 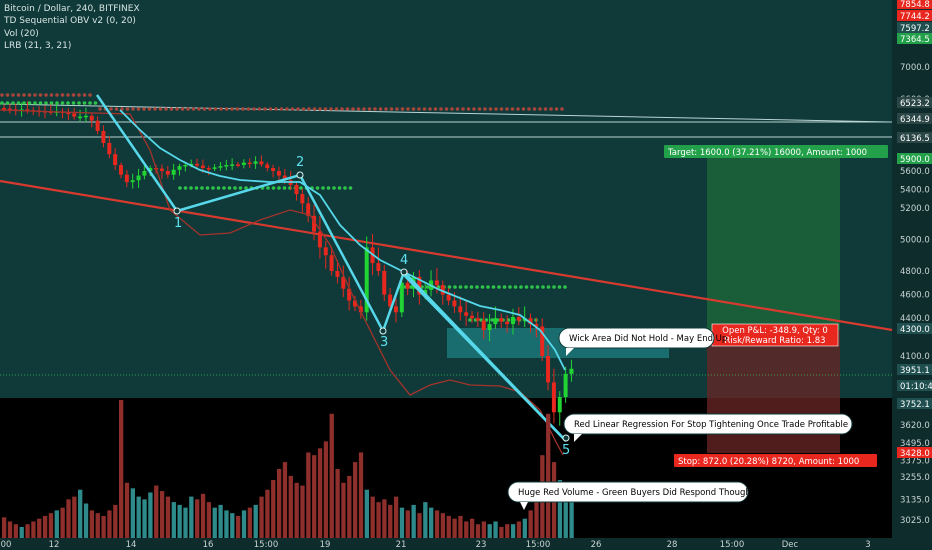 What do you see at coordinates (915, 272) in the screenshot?
I see `y-tick-label: 4800.0` at bounding box center [915, 272].